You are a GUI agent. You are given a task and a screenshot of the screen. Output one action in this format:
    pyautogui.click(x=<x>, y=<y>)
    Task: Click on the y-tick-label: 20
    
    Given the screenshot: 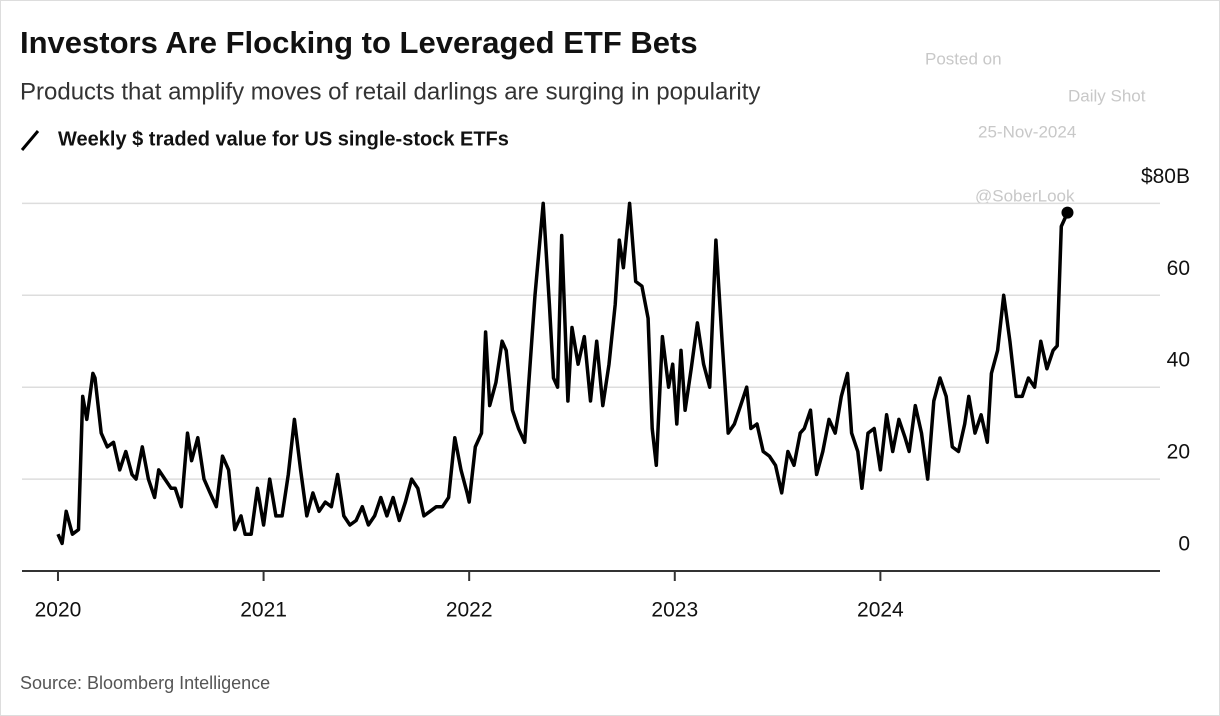 What is the action you would take?
    pyautogui.click(x=1178, y=452)
    